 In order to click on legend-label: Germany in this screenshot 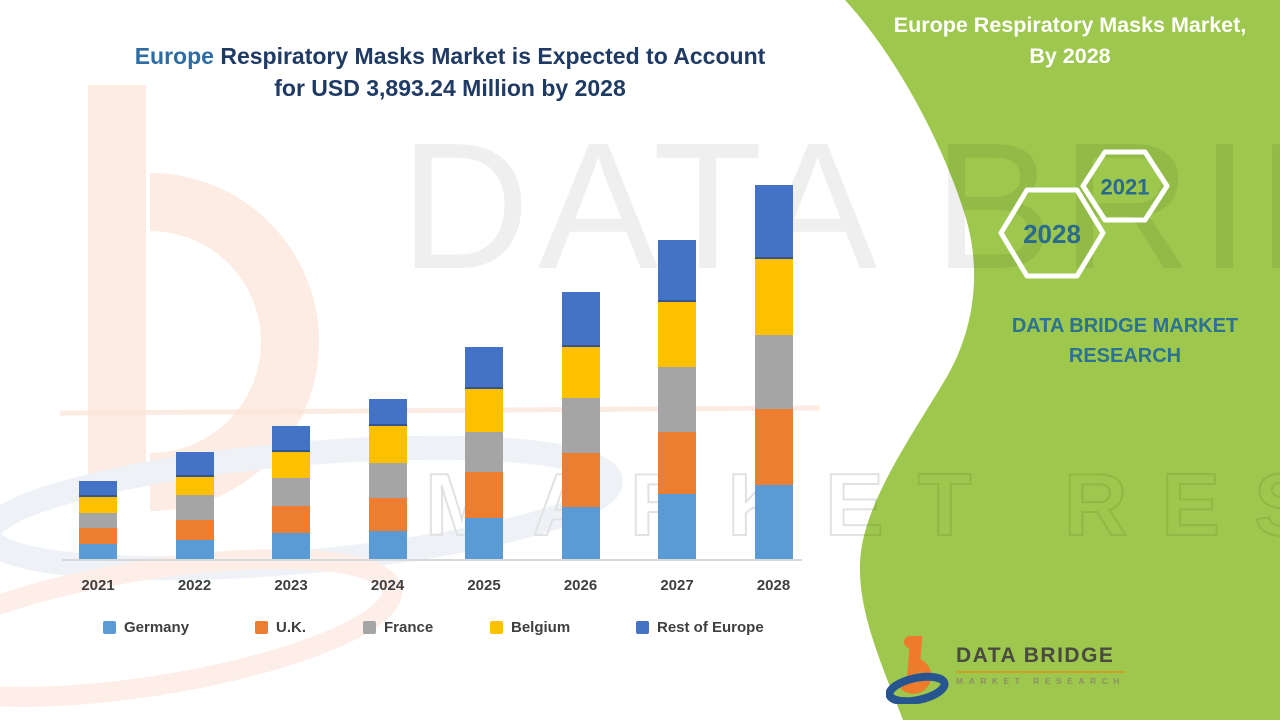, I will do `click(157, 627)`.